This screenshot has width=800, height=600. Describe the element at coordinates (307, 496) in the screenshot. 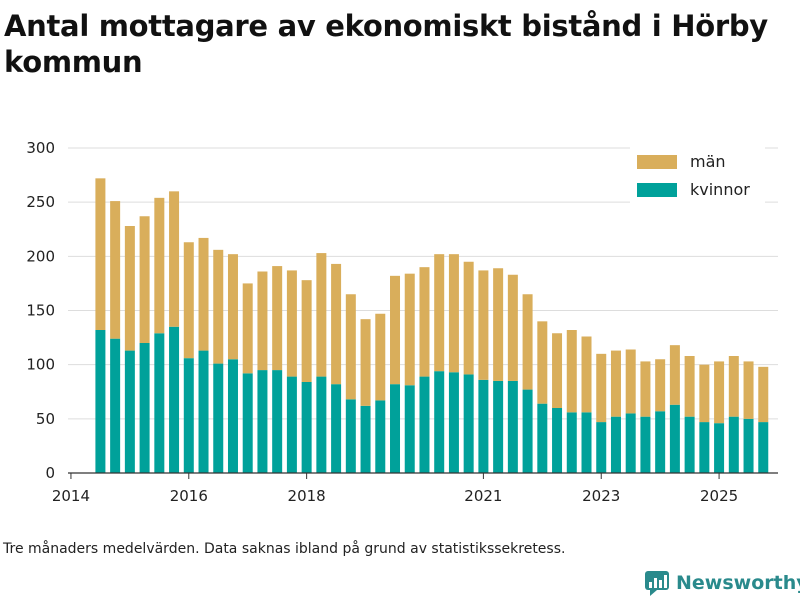

I see `x-tick-label: 2018` at that location.